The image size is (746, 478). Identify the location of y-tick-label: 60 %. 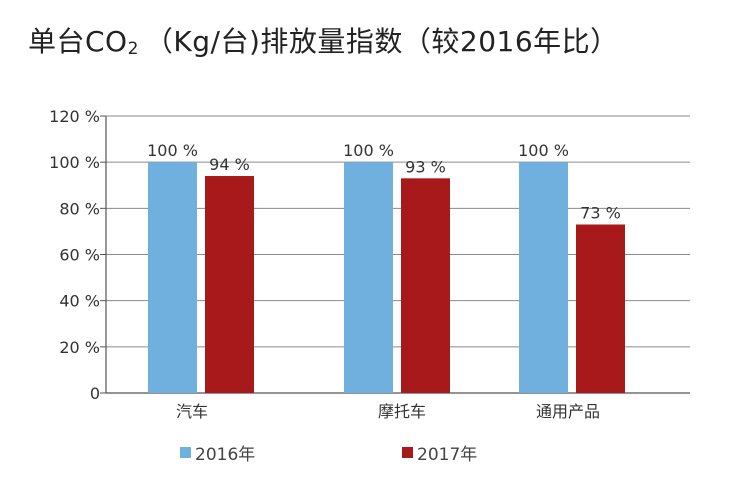
(79, 255).